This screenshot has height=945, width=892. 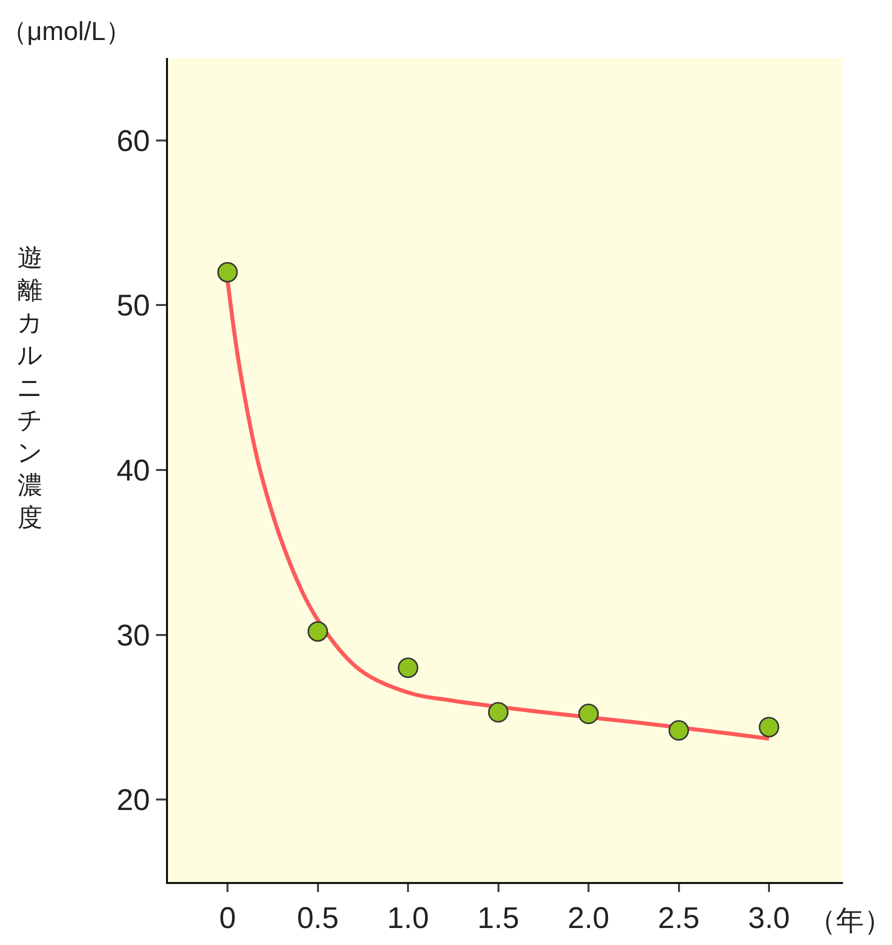 What do you see at coordinates (30, 388) in the screenshot?
I see `text: 遊離カルニチン濃度` at bounding box center [30, 388].